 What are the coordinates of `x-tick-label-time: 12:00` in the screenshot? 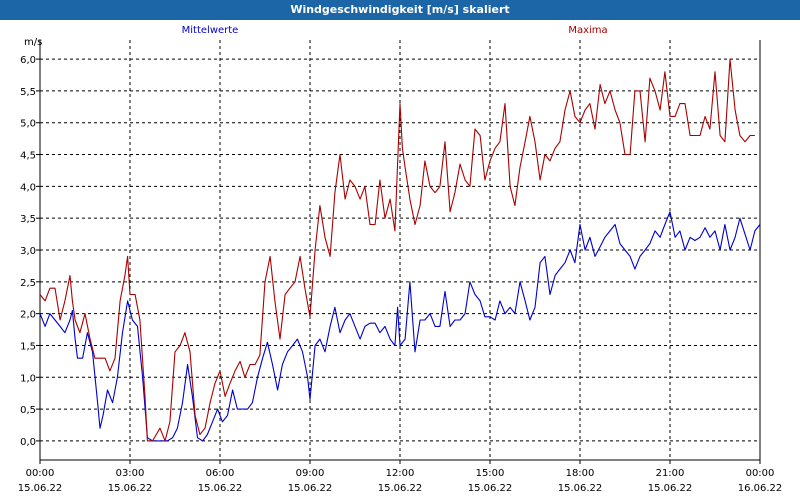 It's located at (400, 473).